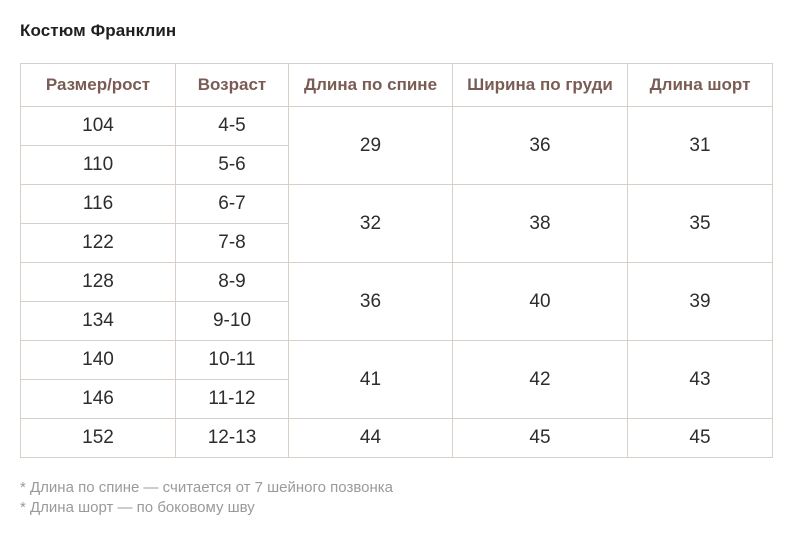 Image resolution: width=792 pixels, height=537 pixels. What do you see at coordinates (370, 379) in the screenshot?
I see `back-length-cell: 41` at bounding box center [370, 379].